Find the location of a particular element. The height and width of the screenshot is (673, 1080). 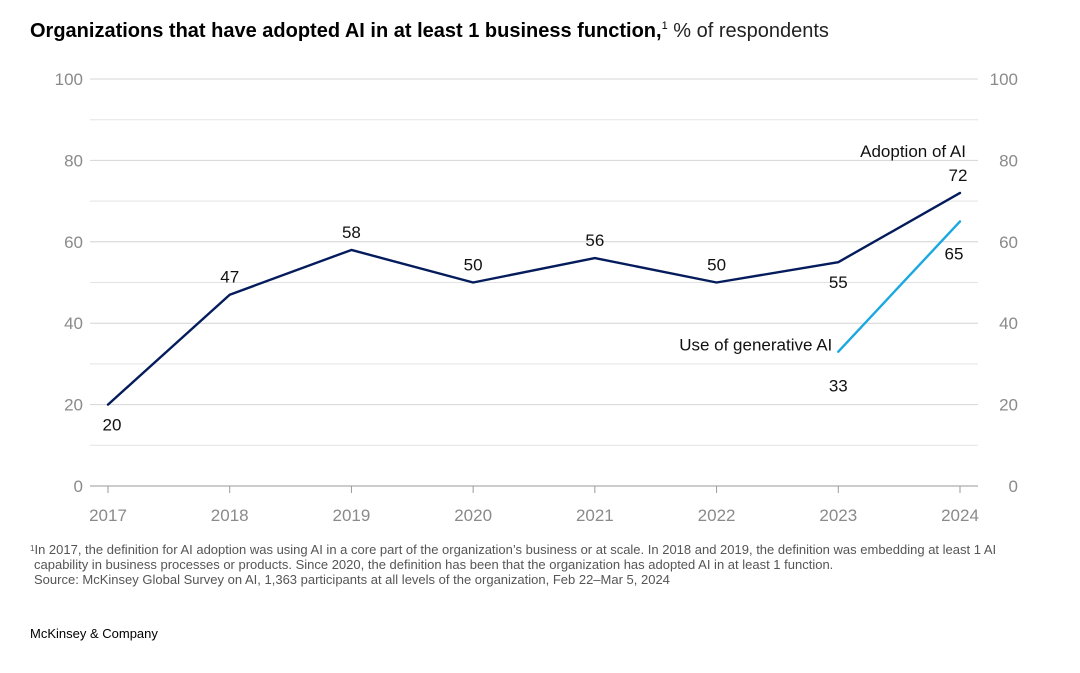

y-tick-label-right: 20 is located at coordinates (1008, 405).